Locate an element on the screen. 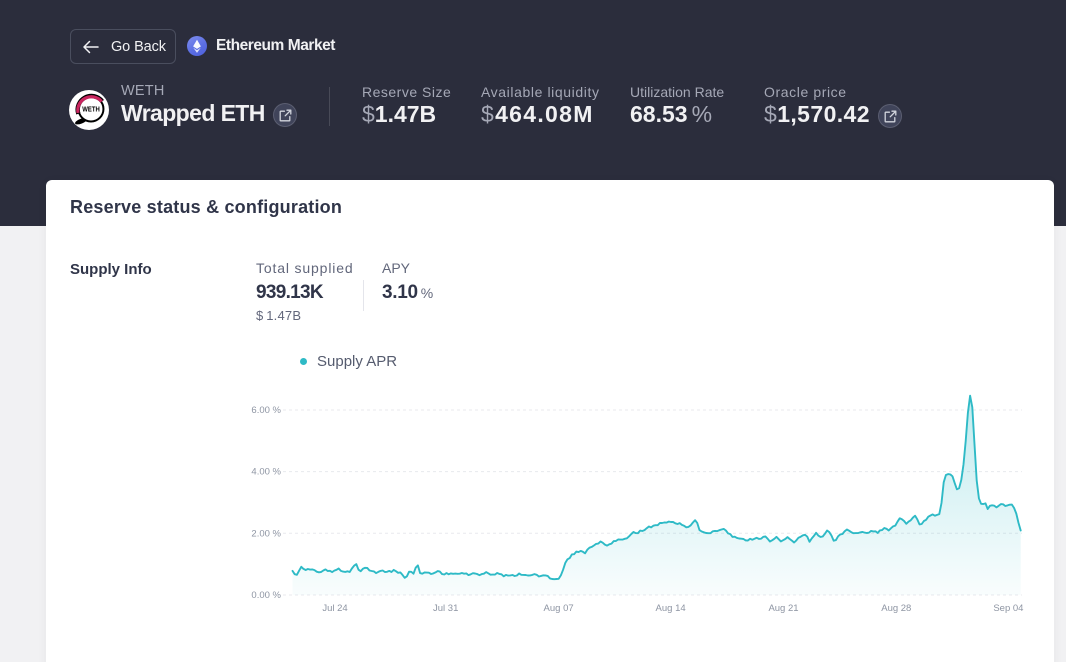  svg-text: Aug 28 is located at coordinates (896, 608).